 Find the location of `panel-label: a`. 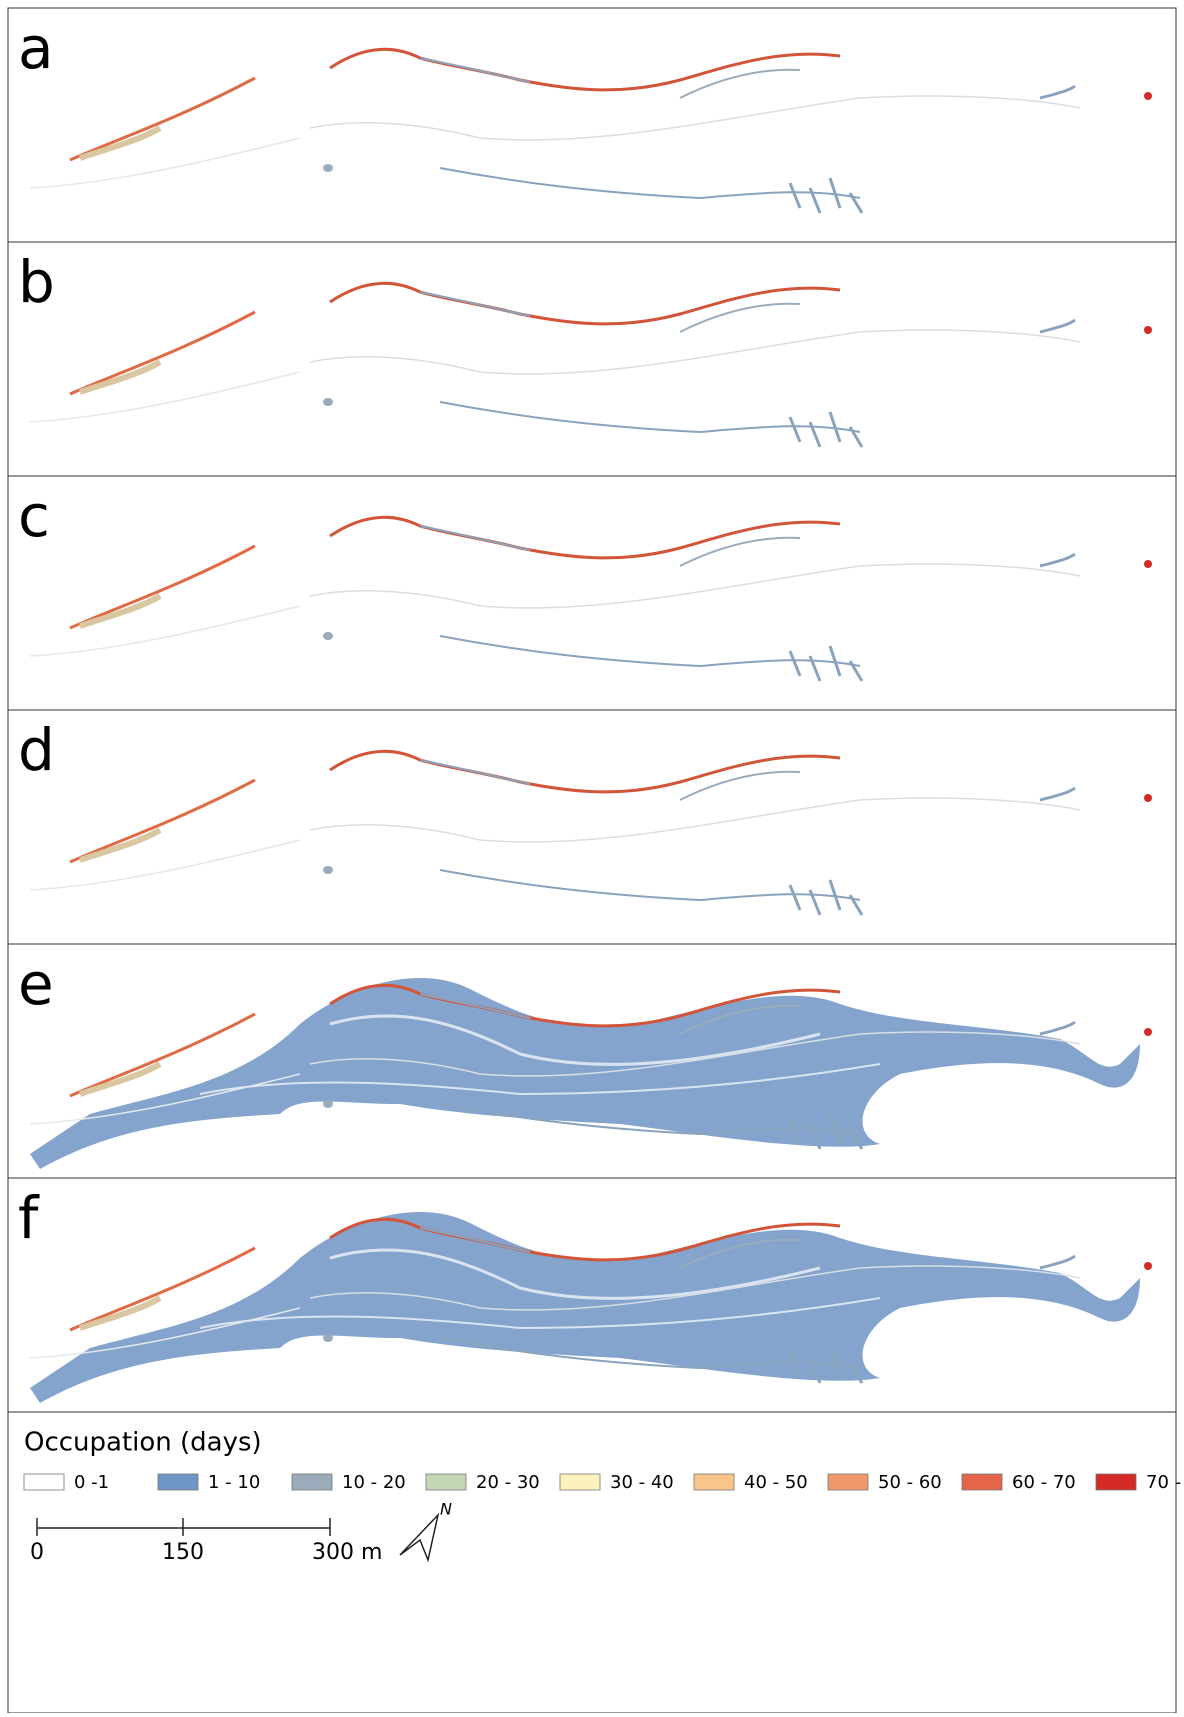

panel-label: a is located at coordinates (36, 48).